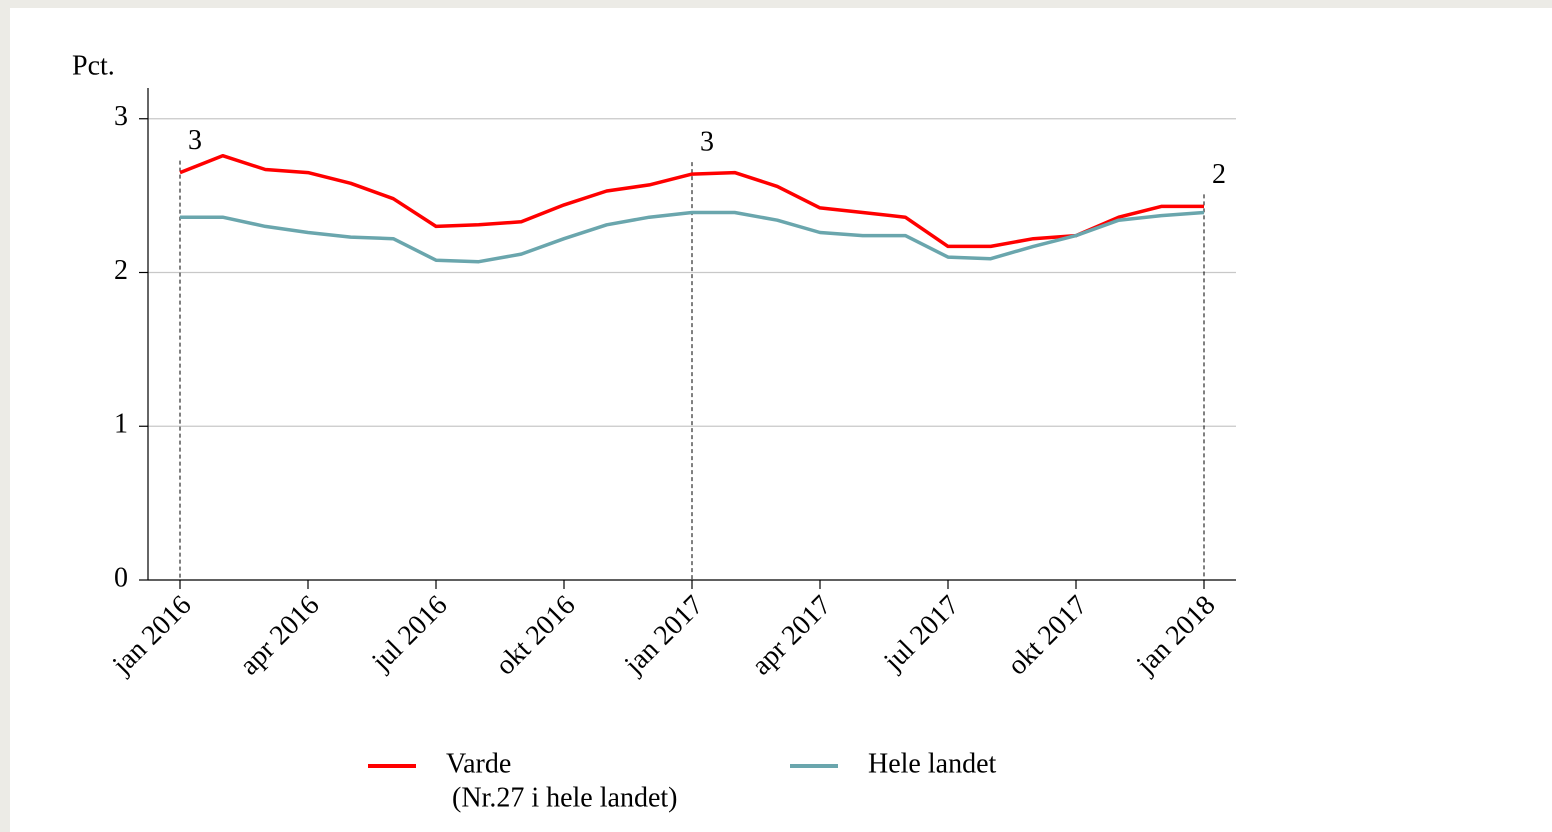 This screenshot has width=1552, height=832. What do you see at coordinates (564, 797) in the screenshot?
I see `legend-subtitle: (Nr.27 i hele landet)` at bounding box center [564, 797].